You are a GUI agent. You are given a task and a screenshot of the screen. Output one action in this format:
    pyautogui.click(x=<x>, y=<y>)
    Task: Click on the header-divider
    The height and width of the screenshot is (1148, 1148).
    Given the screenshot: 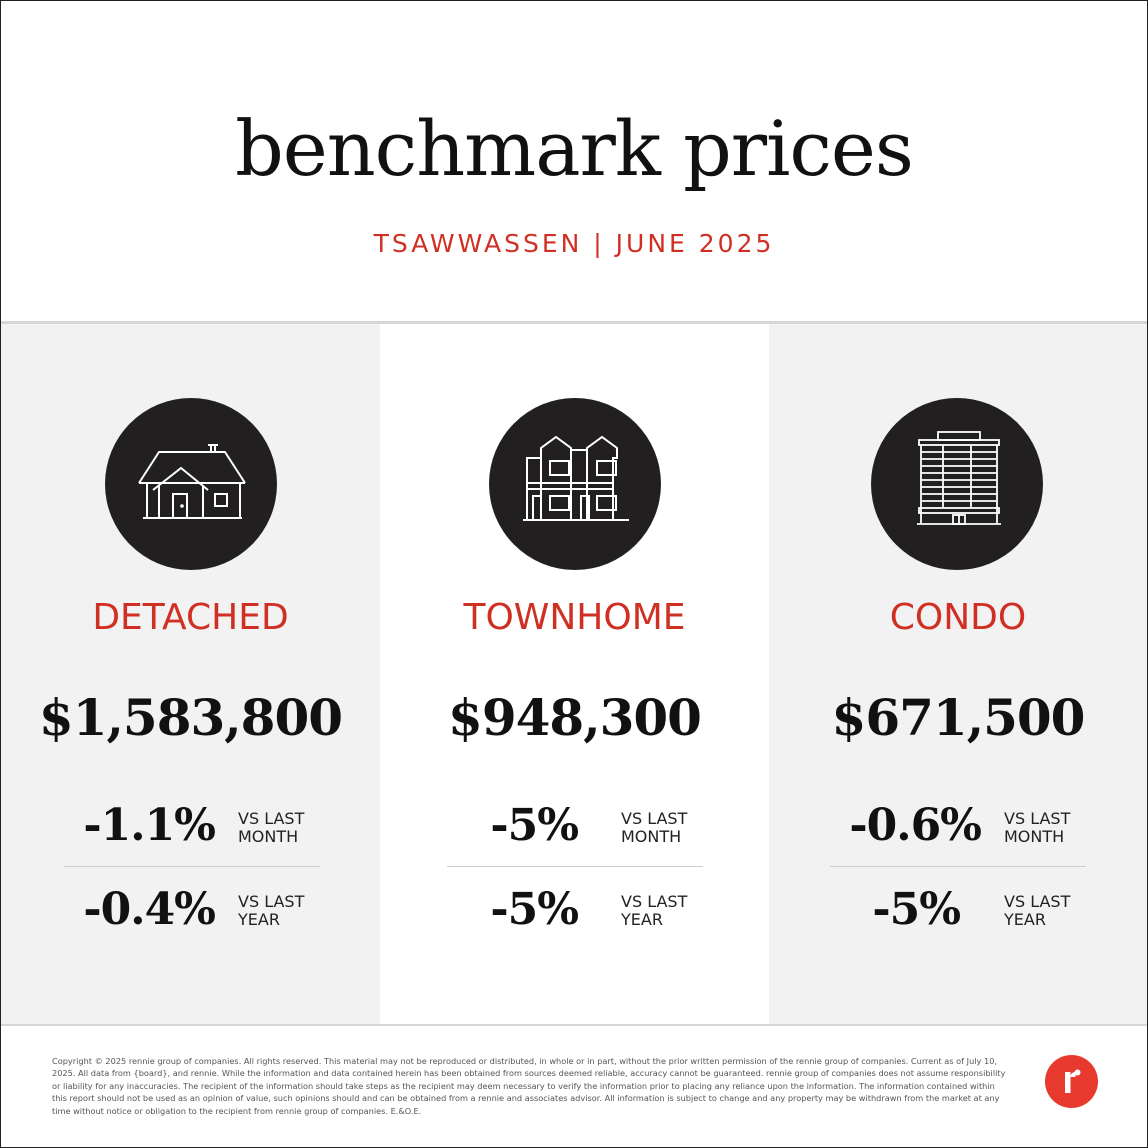 What is the action you would take?
    pyautogui.click(x=574, y=322)
    